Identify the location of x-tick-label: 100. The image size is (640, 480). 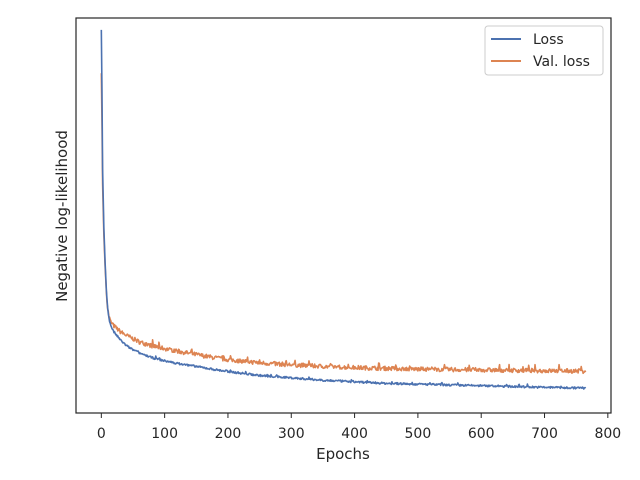
(164, 434).